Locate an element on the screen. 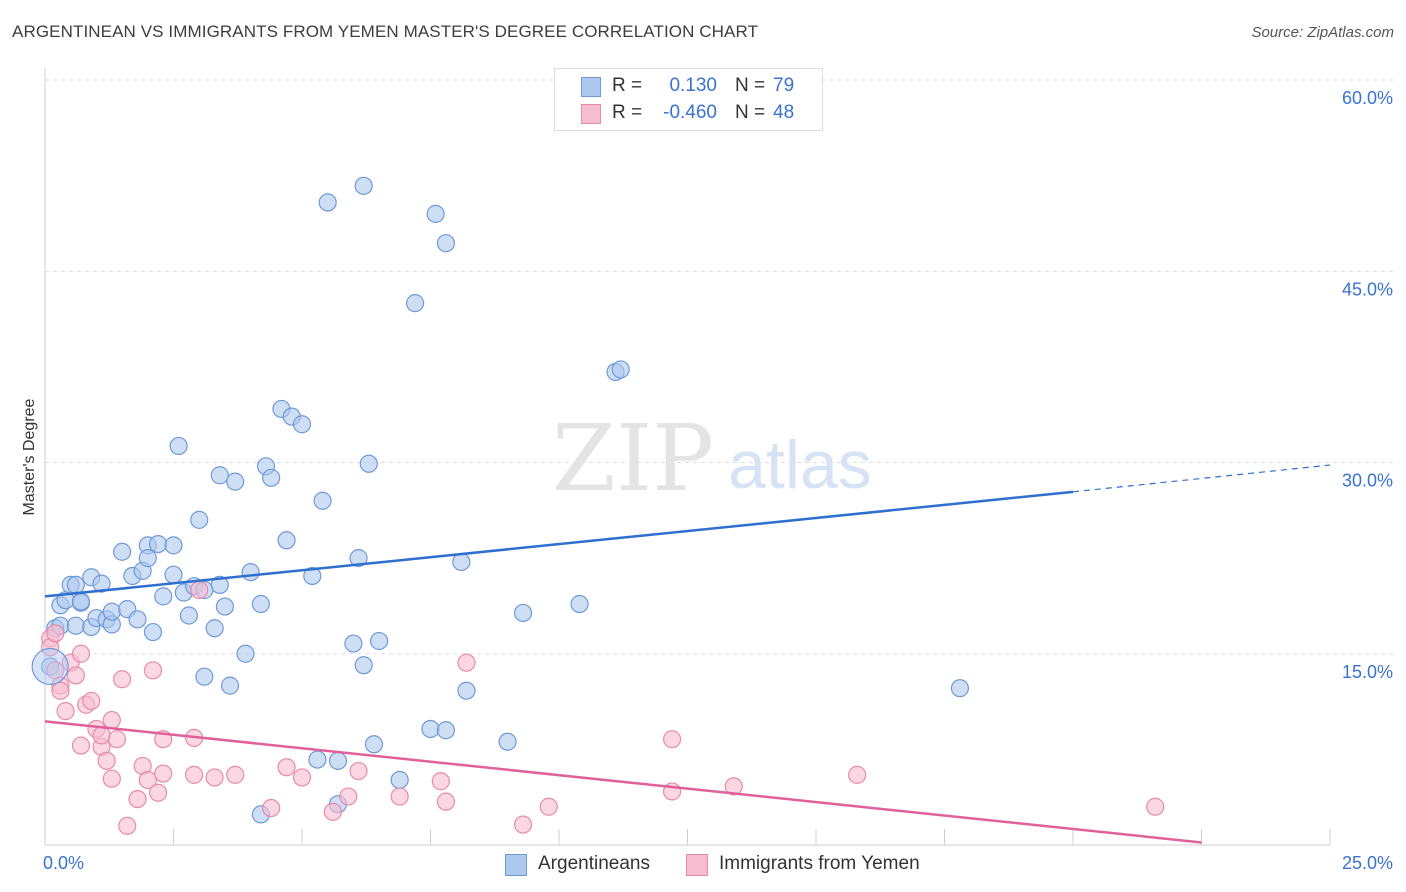  trend-line-yemen is located at coordinates (623, 782).